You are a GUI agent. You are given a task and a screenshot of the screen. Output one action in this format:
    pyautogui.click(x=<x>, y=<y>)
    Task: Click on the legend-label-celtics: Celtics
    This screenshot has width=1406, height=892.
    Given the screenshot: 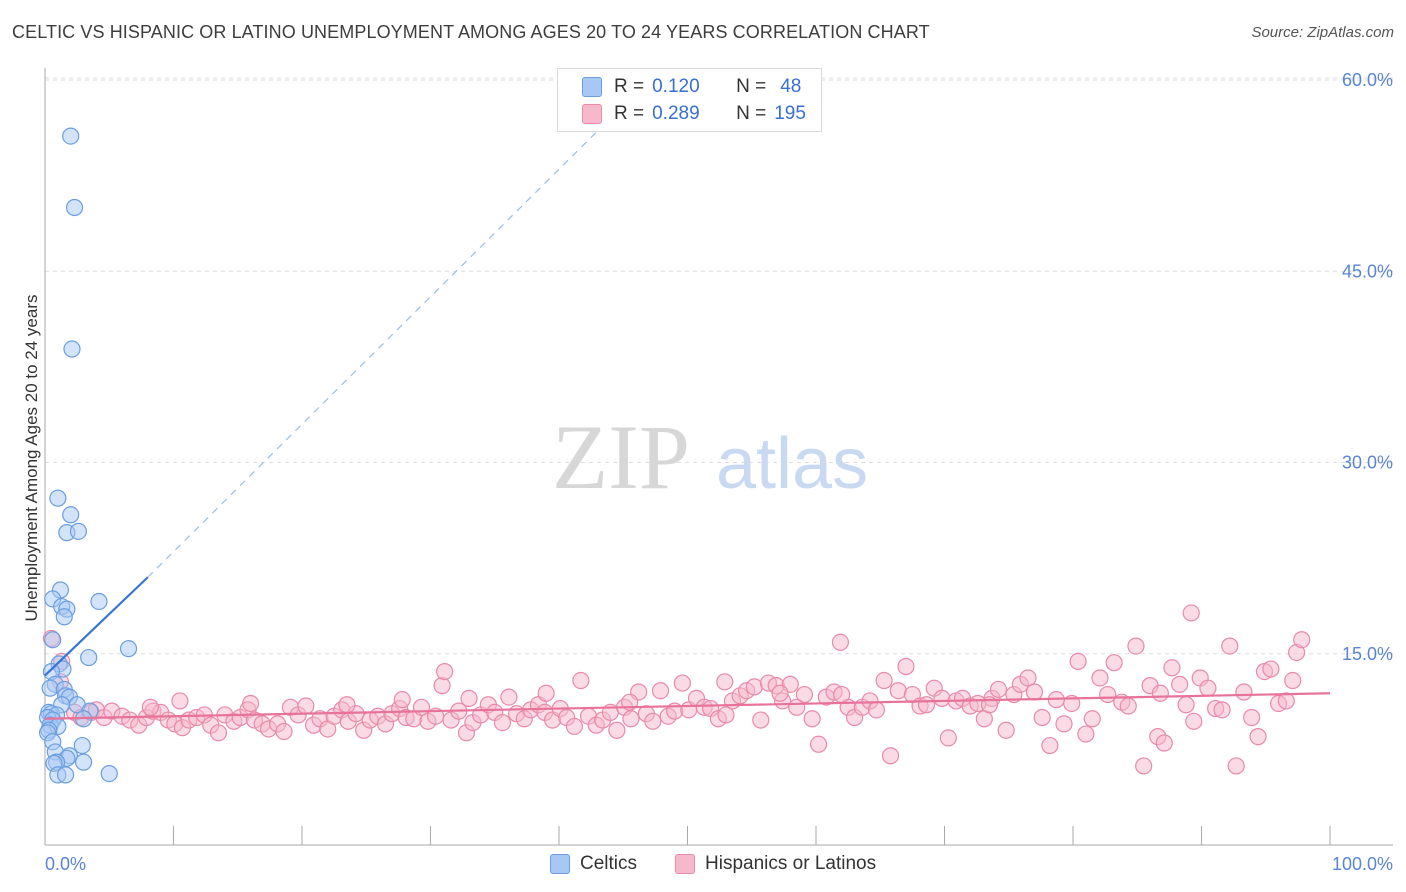 What is the action you would take?
    pyautogui.click(x=609, y=863)
    